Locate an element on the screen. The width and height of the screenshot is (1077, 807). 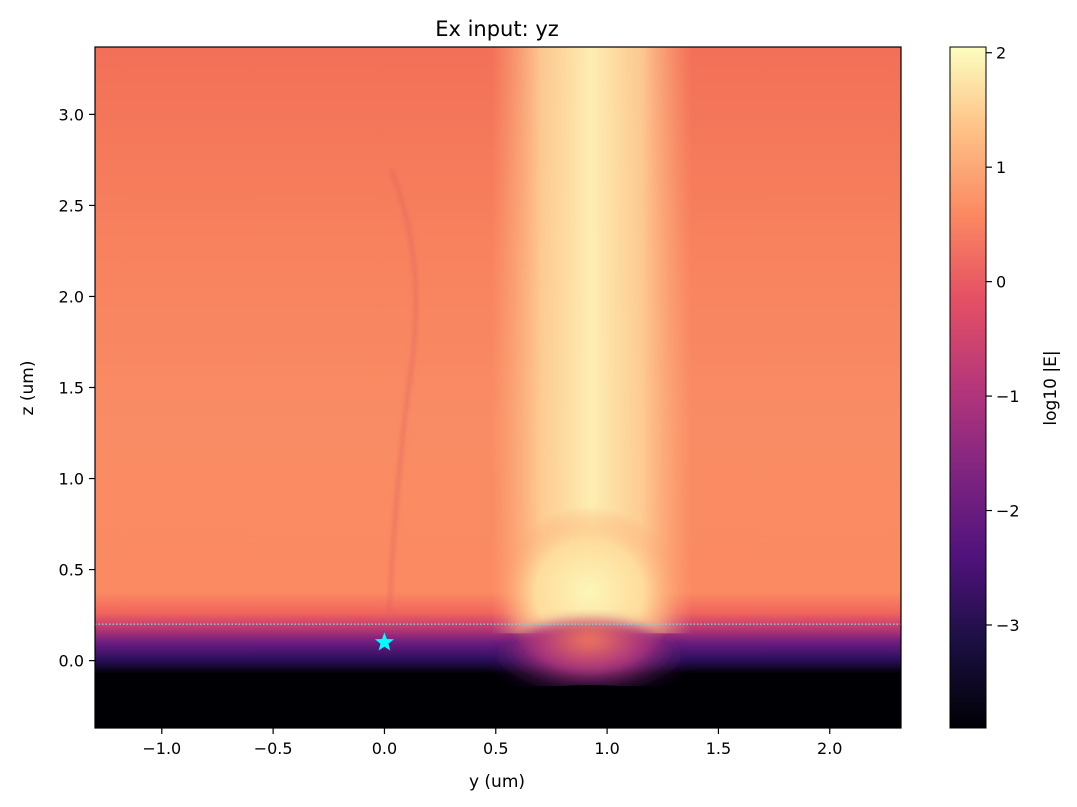
y-tick-label: 0.5 is located at coordinates (71, 570).